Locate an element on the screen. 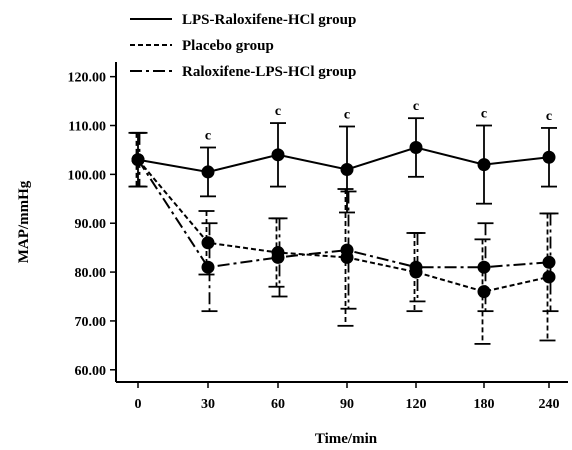  y-tick-label: 90.00 is located at coordinates (91, 224).